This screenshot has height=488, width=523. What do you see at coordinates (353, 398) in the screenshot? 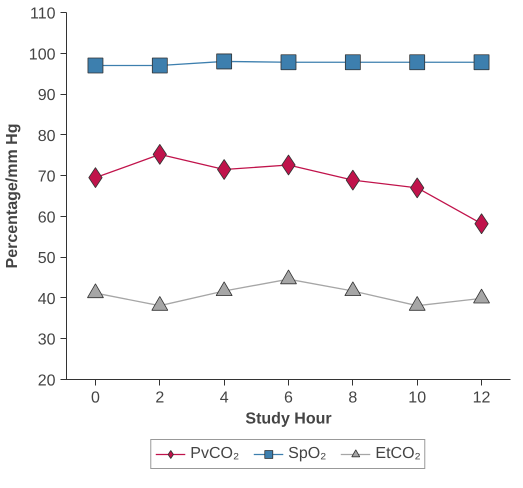
I see `x-tick-label: 8` at bounding box center [353, 398].